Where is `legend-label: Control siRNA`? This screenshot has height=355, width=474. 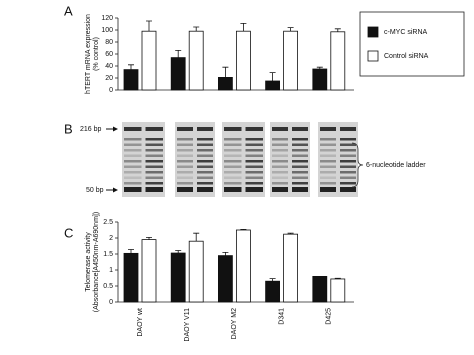 legend-label: Control siRNA is located at coordinates (406, 56).